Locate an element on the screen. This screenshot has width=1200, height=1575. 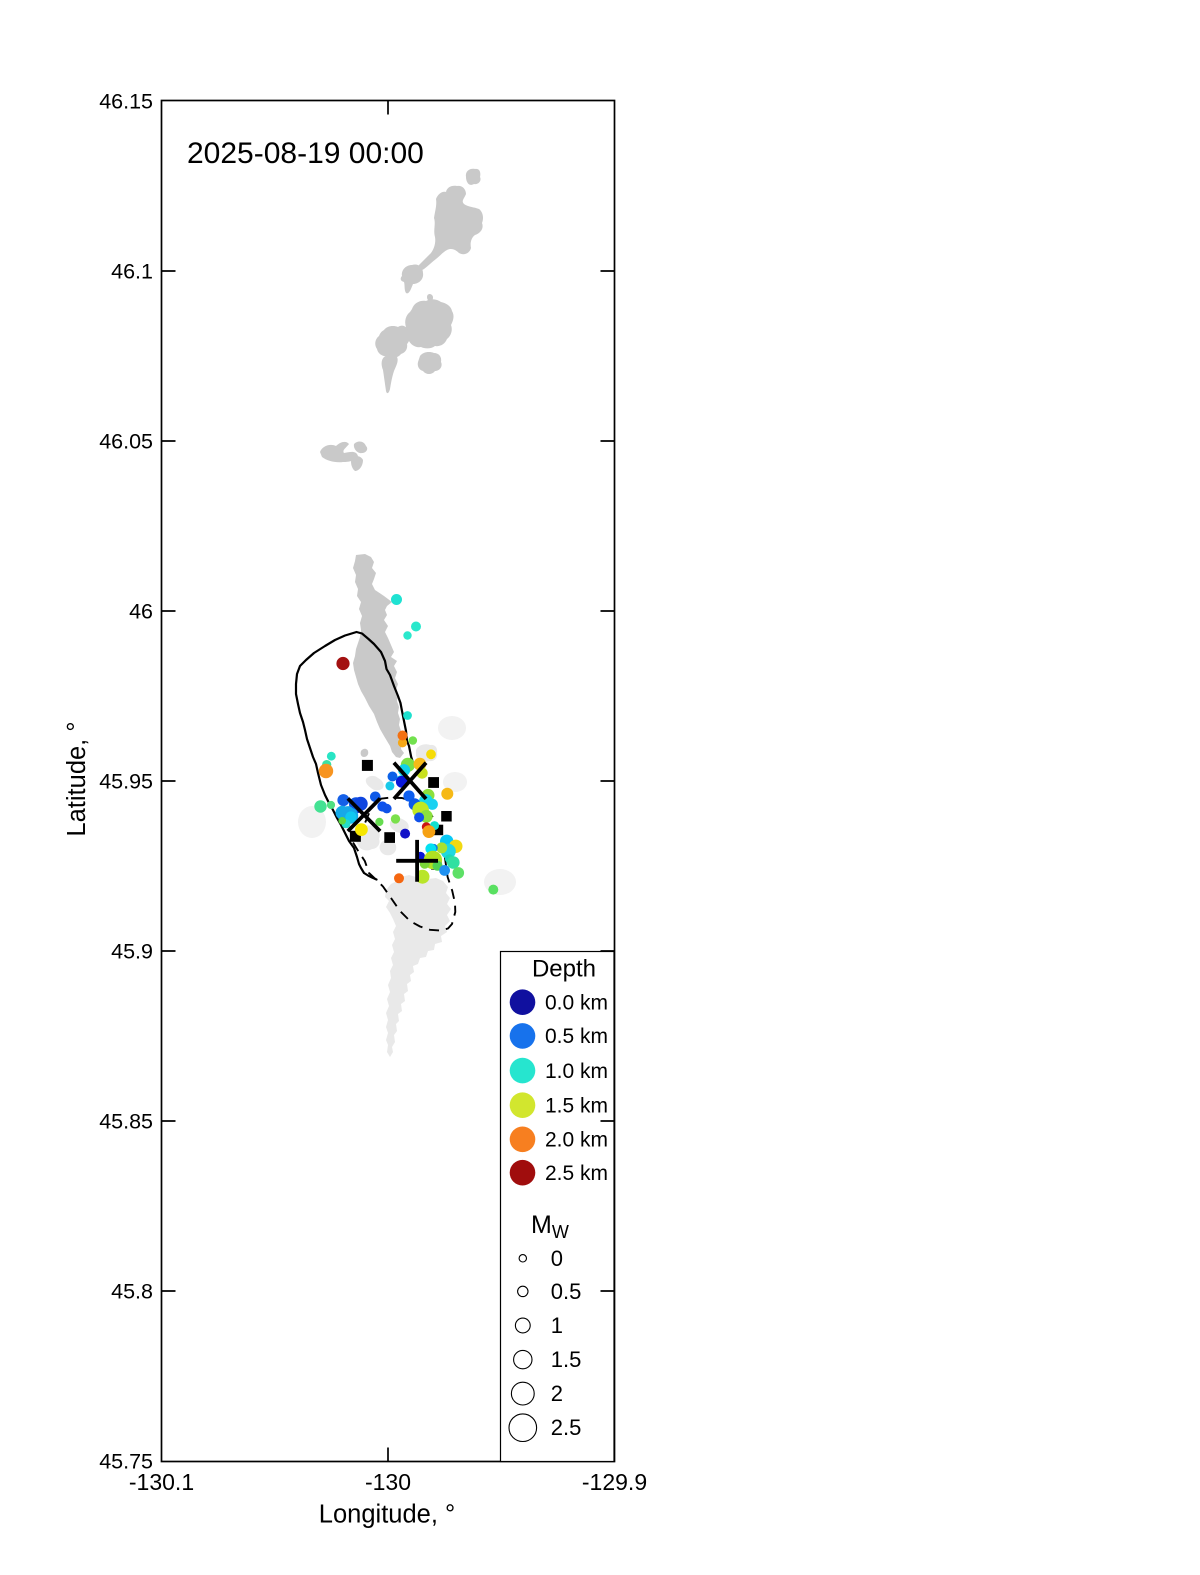
svg-text: 0.5 is located at coordinates (566, 1291).